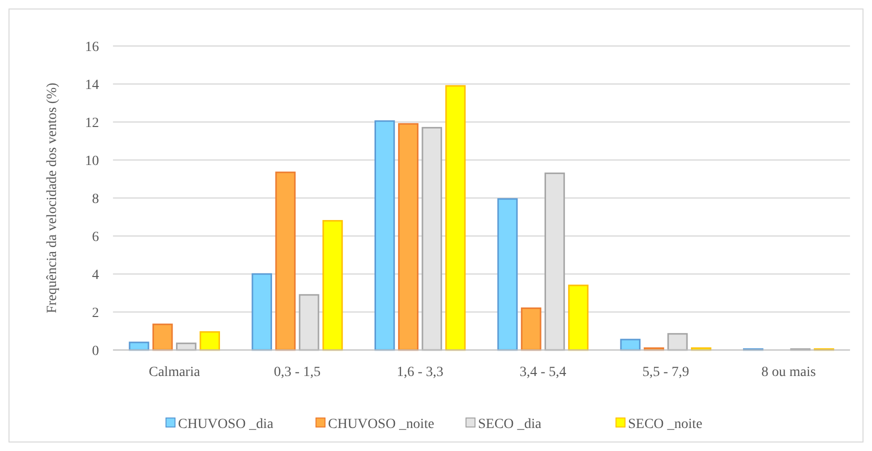 The height and width of the screenshot is (451, 872). What do you see at coordinates (95, 275) in the screenshot?
I see `y-tick-label: 4` at bounding box center [95, 275].